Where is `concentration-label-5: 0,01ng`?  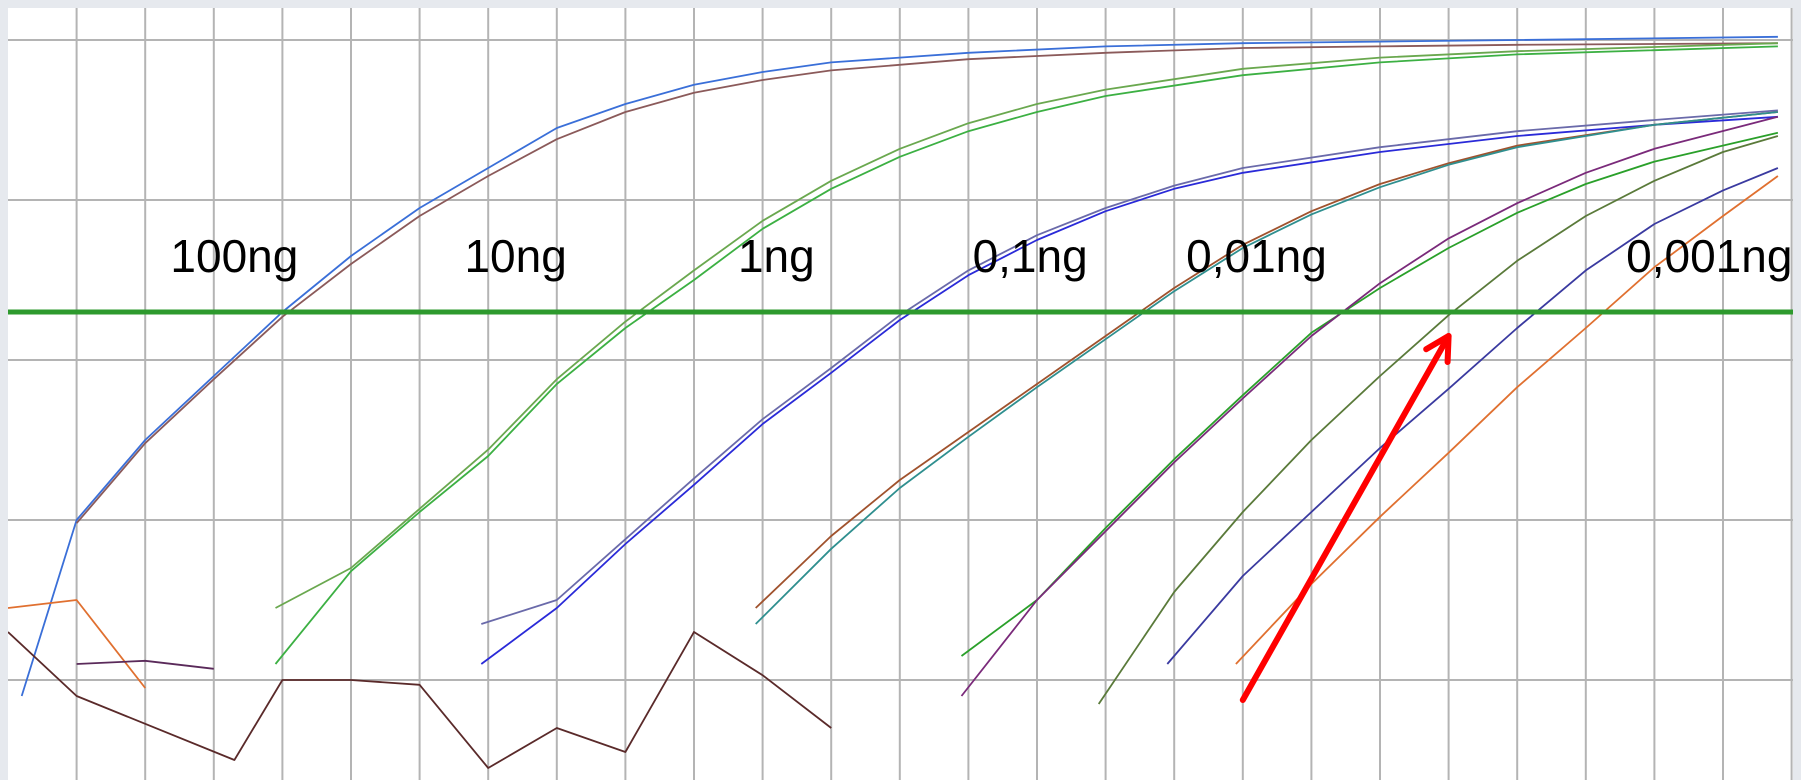 concentration-label-5: 0,01ng is located at coordinates (1256, 256).